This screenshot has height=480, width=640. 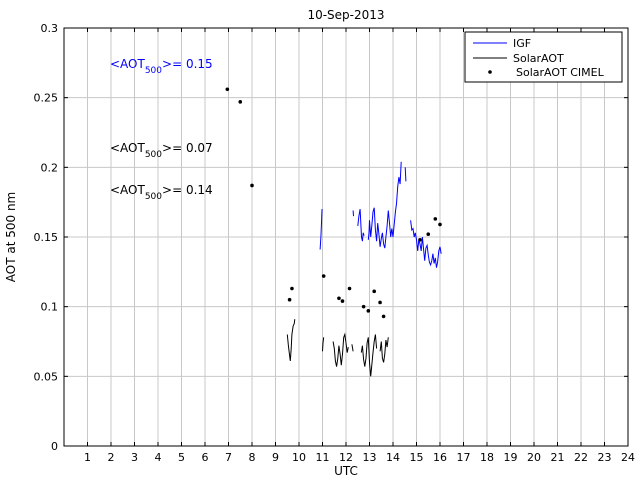 I want to click on legend-box, so click(x=543, y=57).